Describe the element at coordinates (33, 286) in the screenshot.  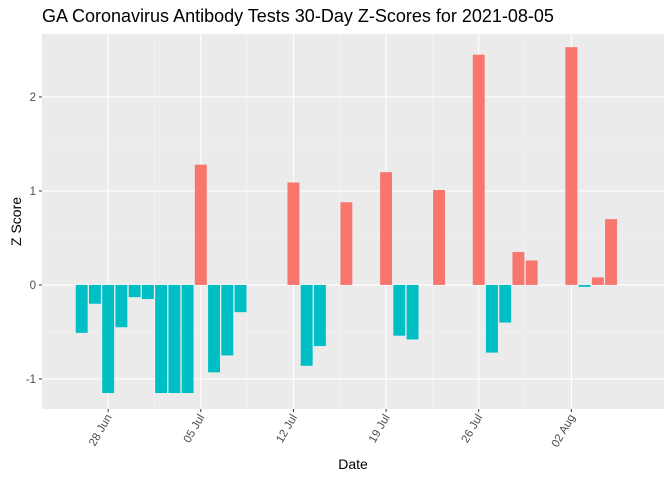
I see `y-tick-label: 0` at that location.